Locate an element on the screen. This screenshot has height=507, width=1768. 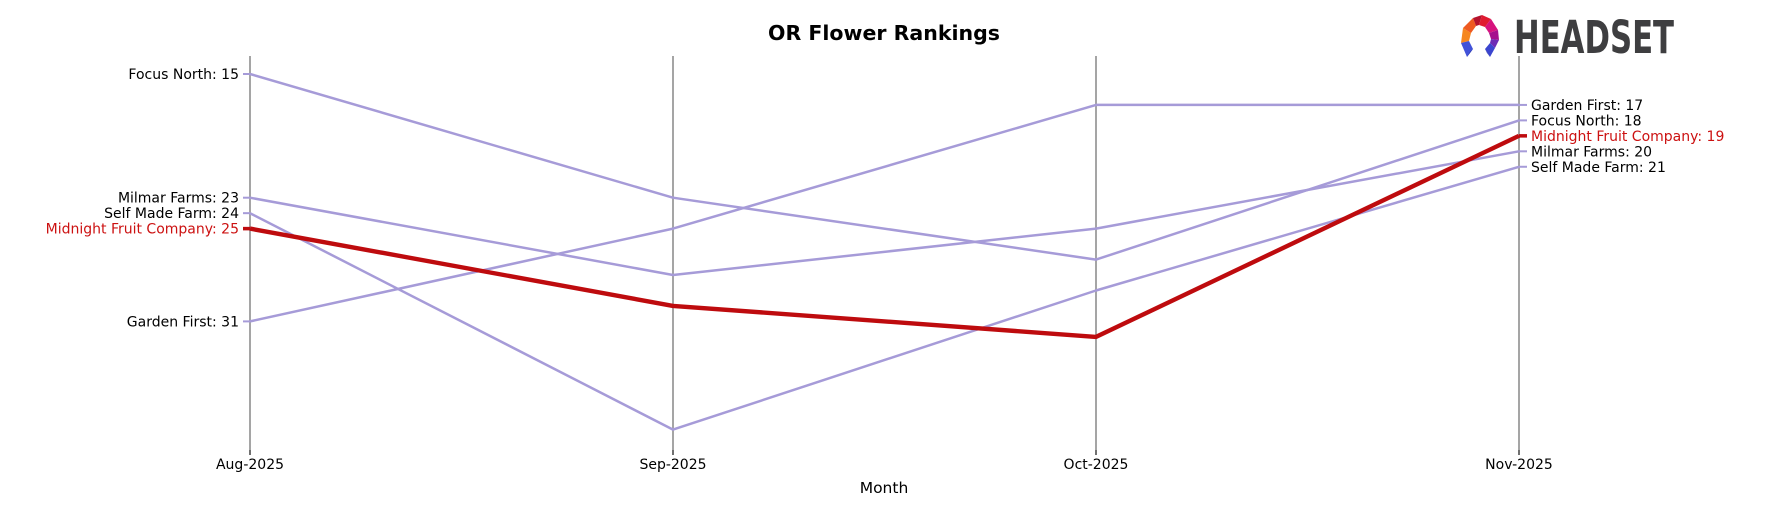
headset-logo: HEADSET is located at coordinates (1567, 37).